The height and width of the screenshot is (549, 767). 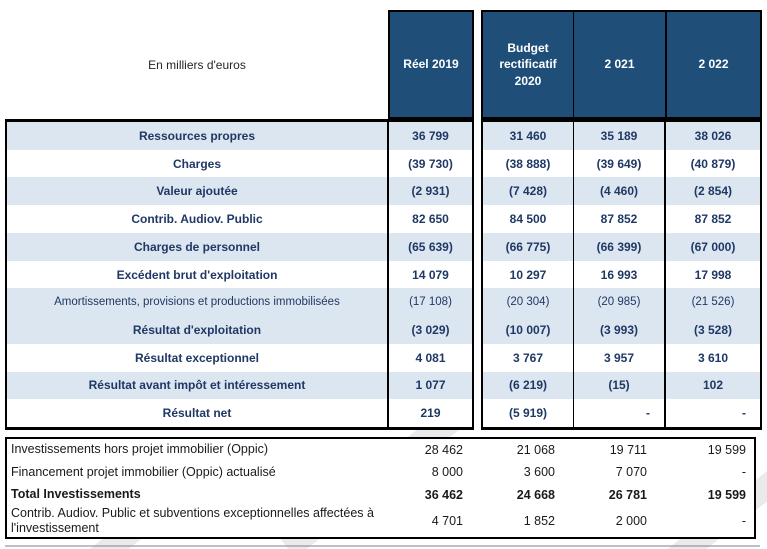 What do you see at coordinates (528, 274) in the screenshot?
I see `cell-value: 10 297` at bounding box center [528, 274].